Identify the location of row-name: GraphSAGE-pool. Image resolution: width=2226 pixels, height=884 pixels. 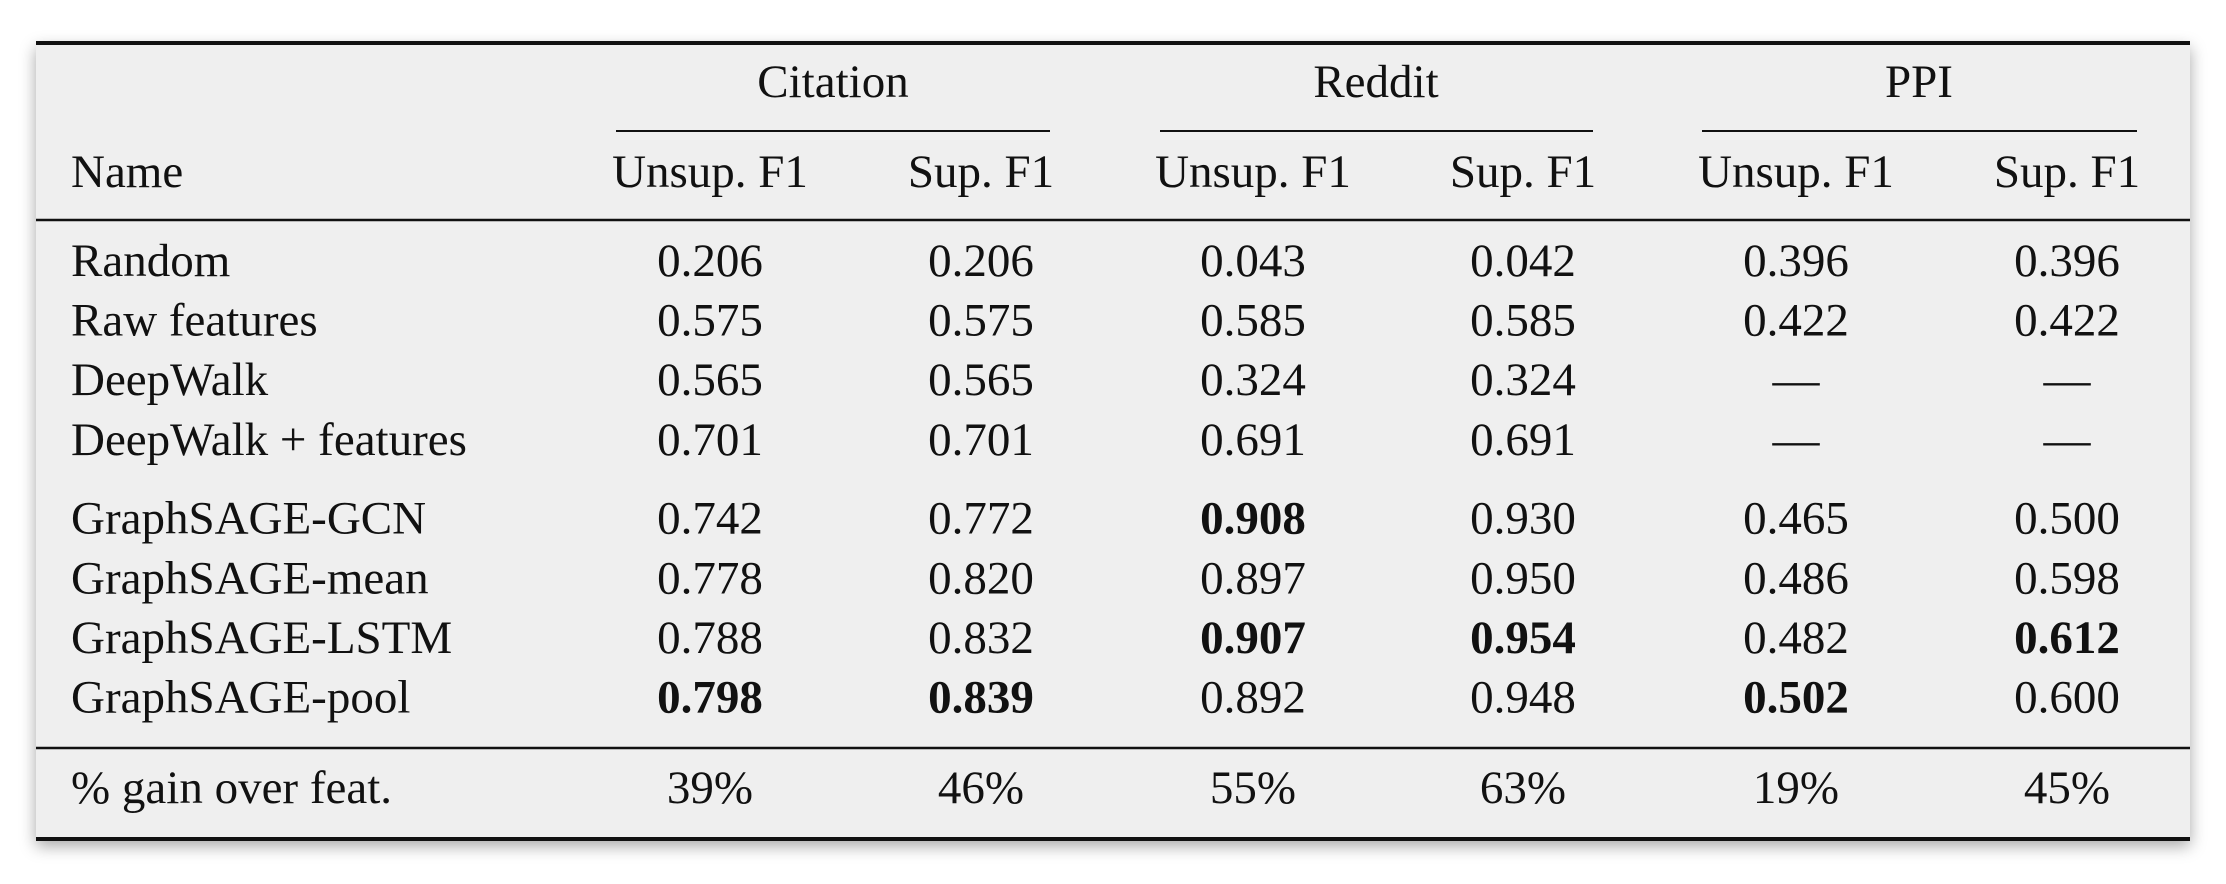
(240, 698).